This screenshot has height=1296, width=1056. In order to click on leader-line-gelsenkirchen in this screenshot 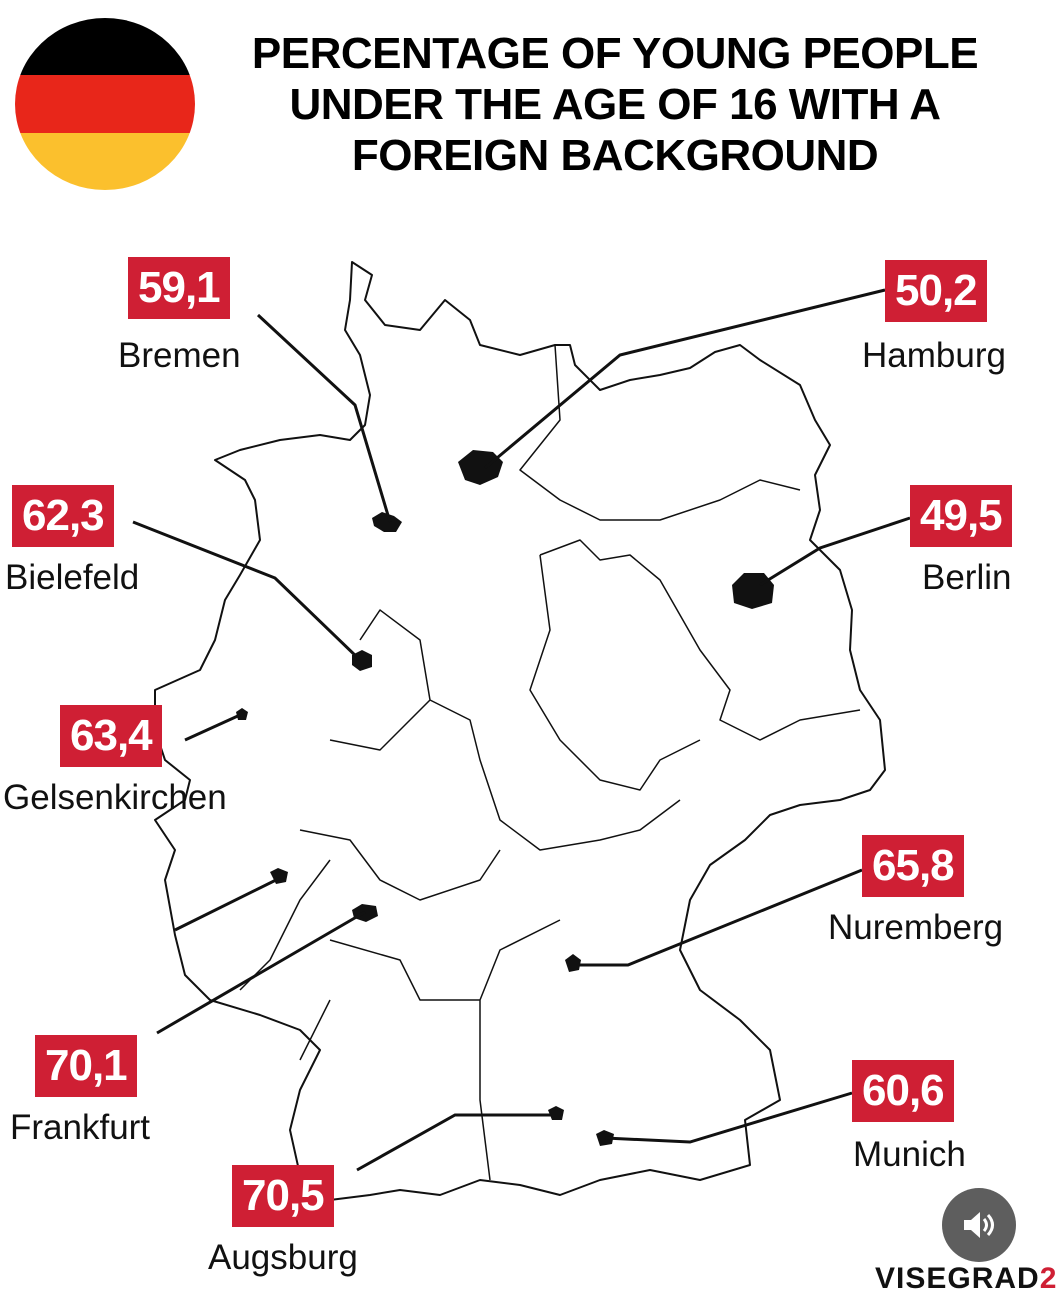, I will do `click(212, 727)`.